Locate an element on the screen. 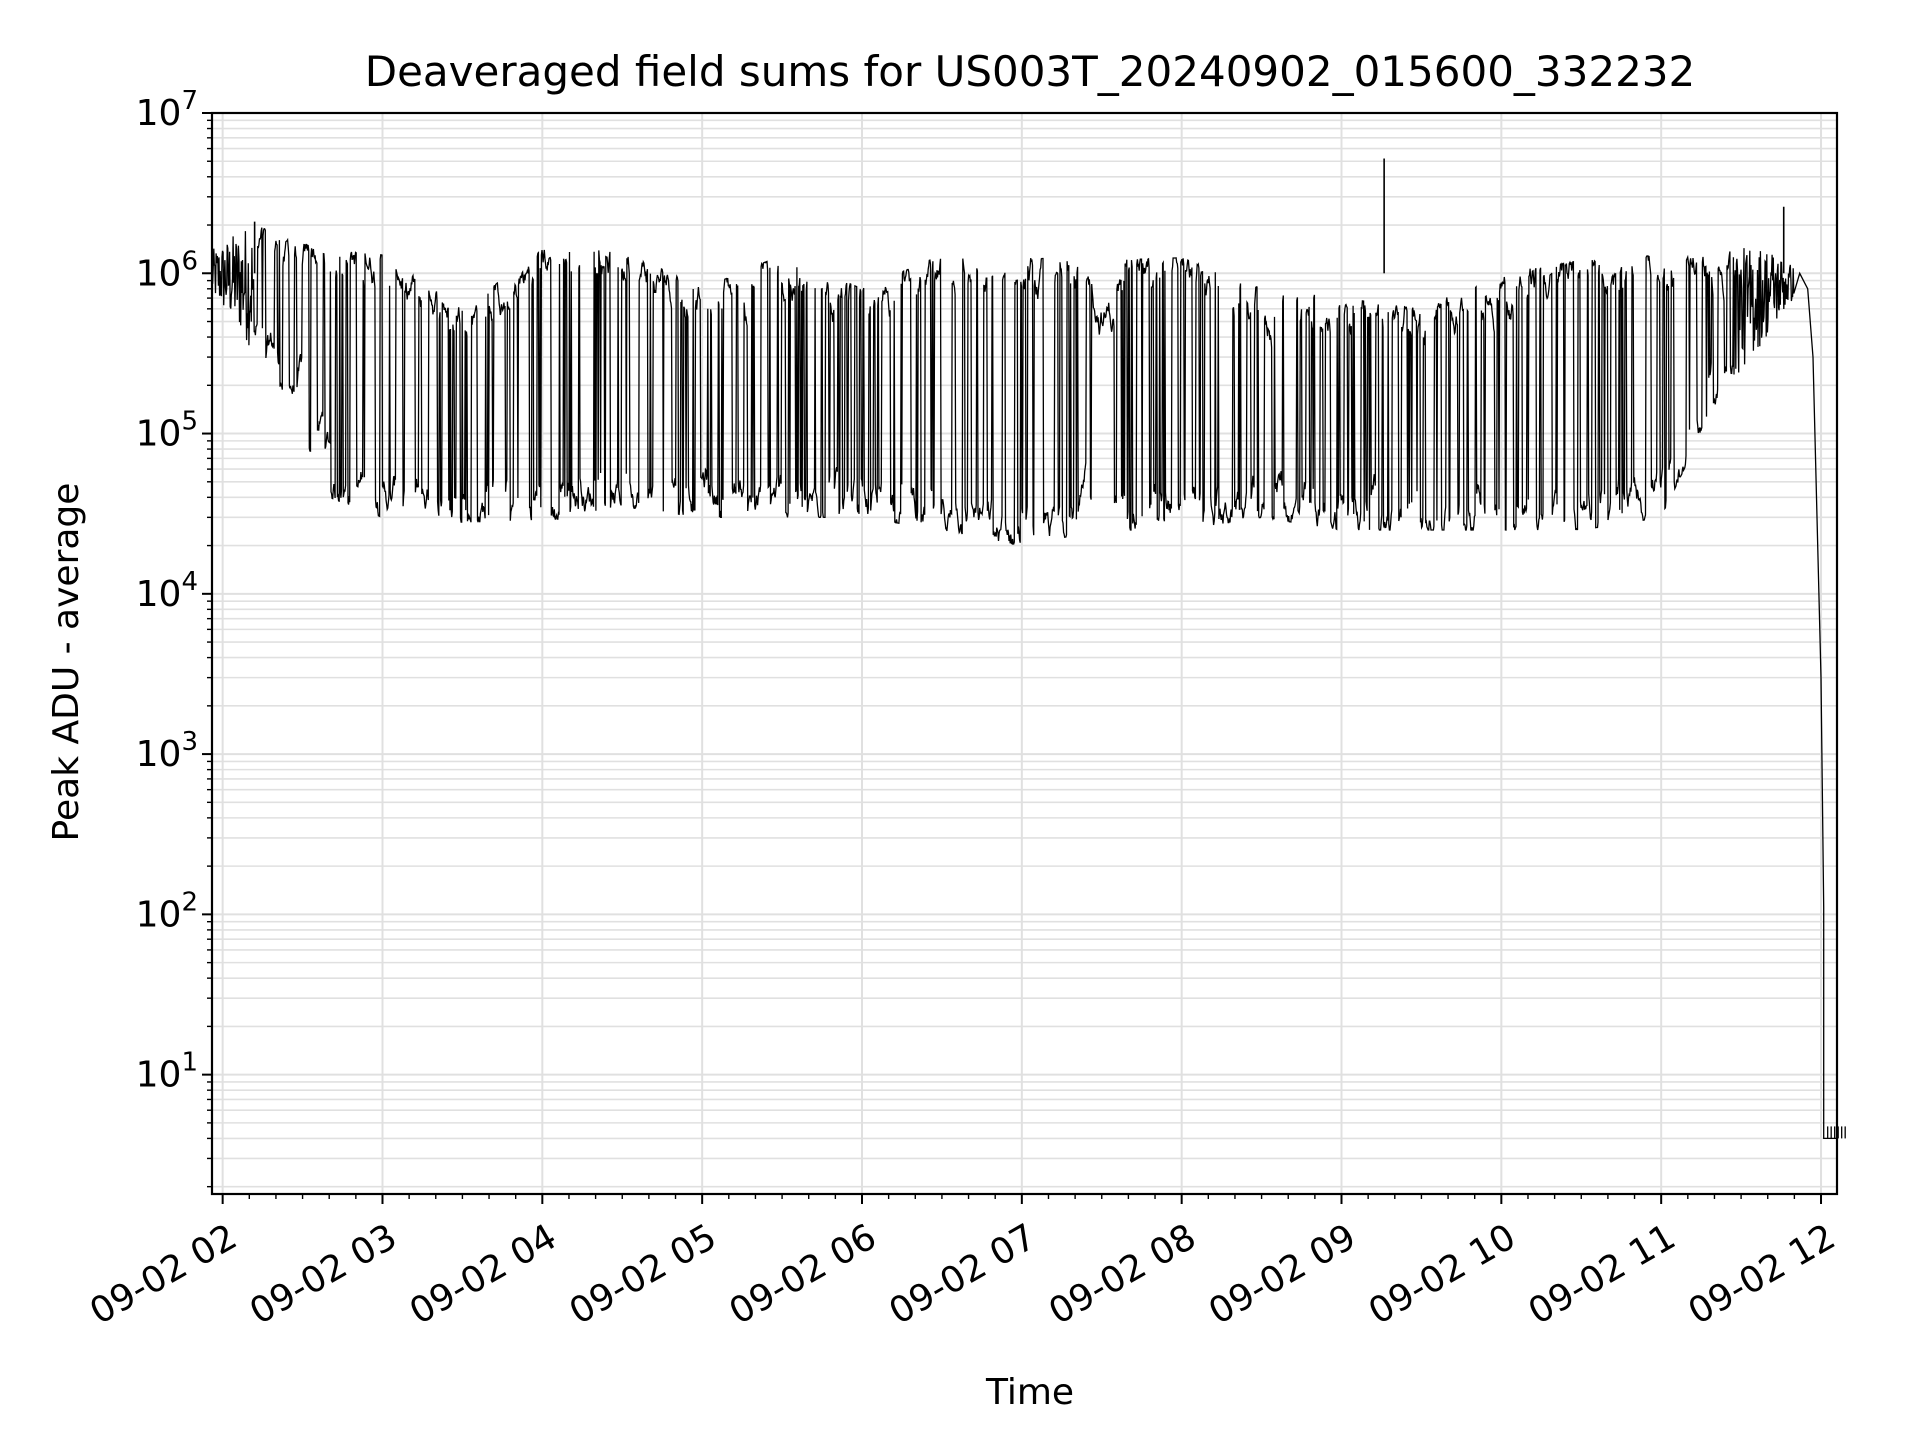 Image resolution: width=1920 pixels, height=1440 pixels. y-tick-label: 10¹ is located at coordinates (167, 1072).